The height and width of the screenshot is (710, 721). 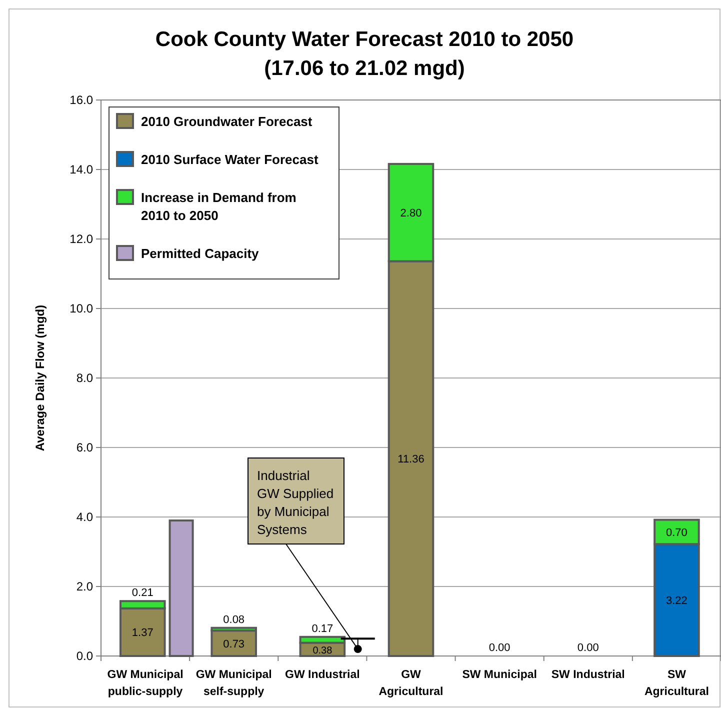 What do you see at coordinates (85, 378) in the screenshot?
I see `y-tick-label: 8.0` at bounding box center [85, 378].